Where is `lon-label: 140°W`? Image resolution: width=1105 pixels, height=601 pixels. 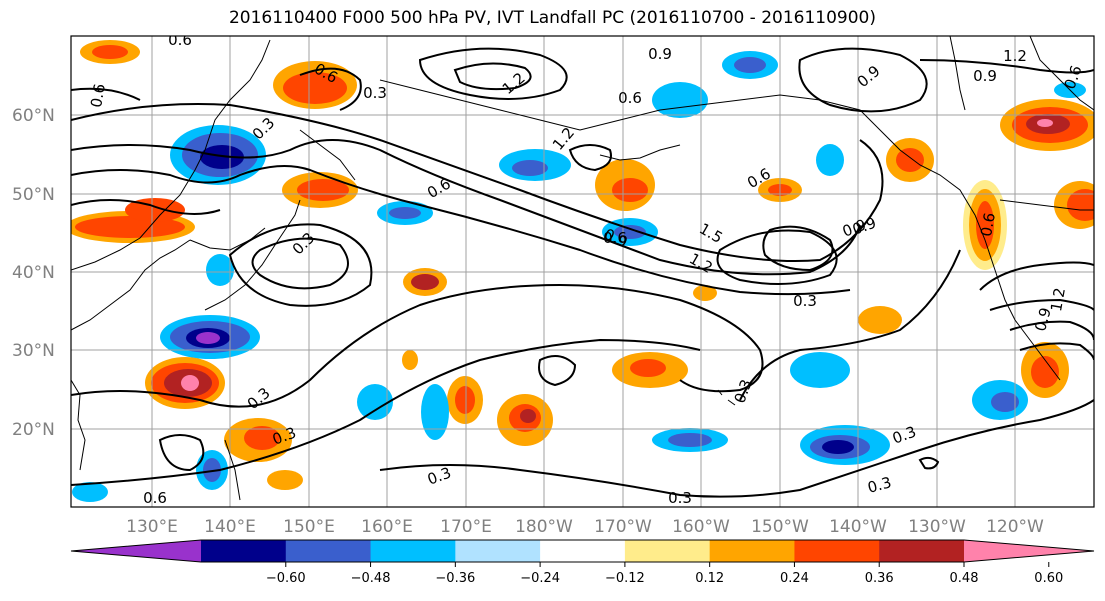
lon-label: 140°W is located at coordinates (858, 527).